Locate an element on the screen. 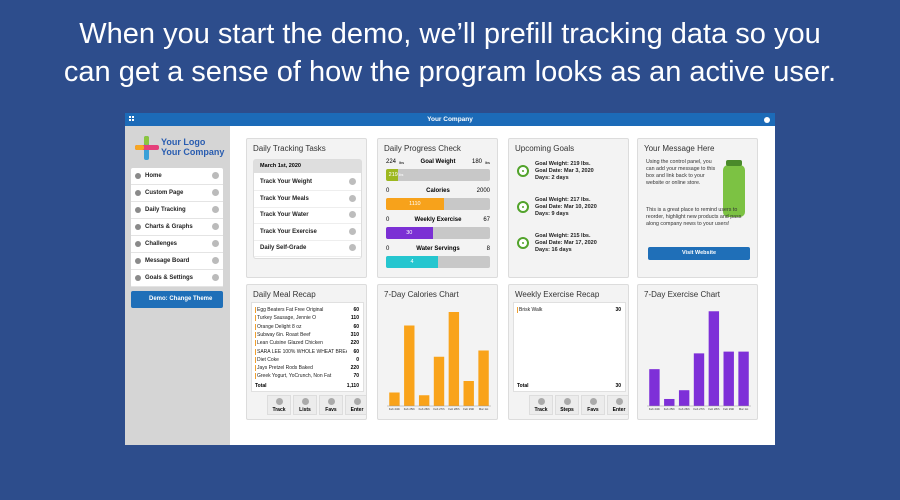  task-label: Track Your Exercise is located at coordinates (288, 231).